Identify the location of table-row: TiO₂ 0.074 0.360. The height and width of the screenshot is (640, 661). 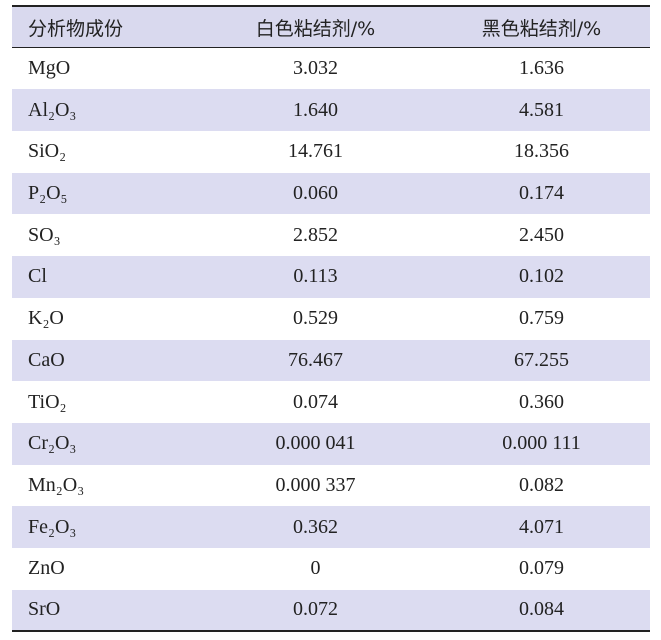
(331, 402).